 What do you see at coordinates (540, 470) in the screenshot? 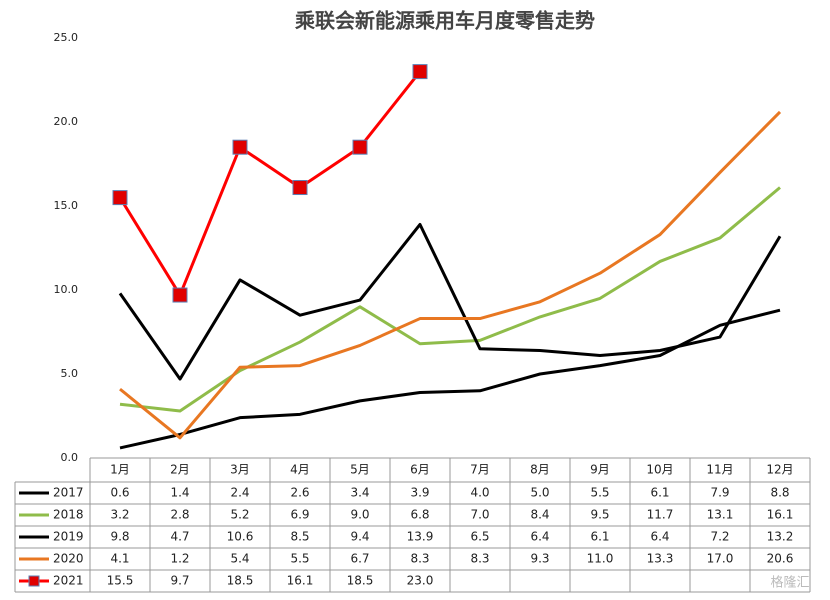
I see `x-tick-label: 8月` at bounding box center [540, 470].